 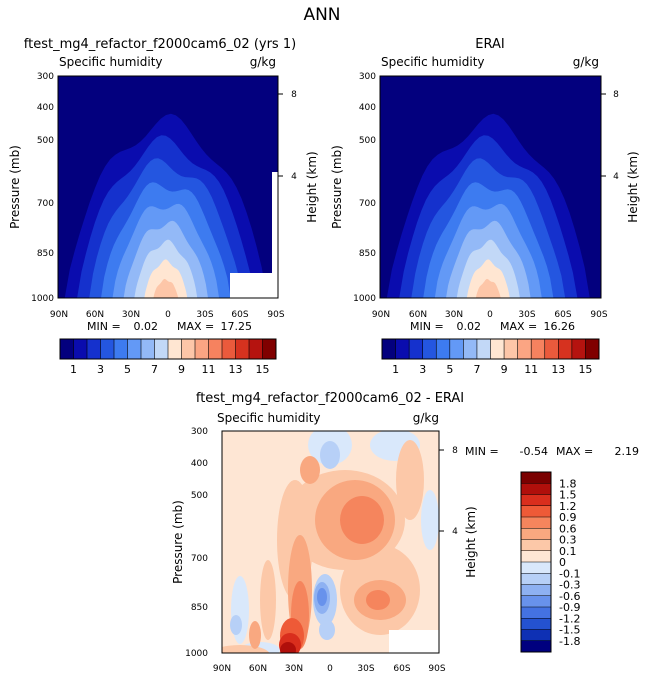 What do you see at coordinates (59, 315) in the screenshot?
I see `panel-model-xtick: 90N` at bounding box center [59, 315].